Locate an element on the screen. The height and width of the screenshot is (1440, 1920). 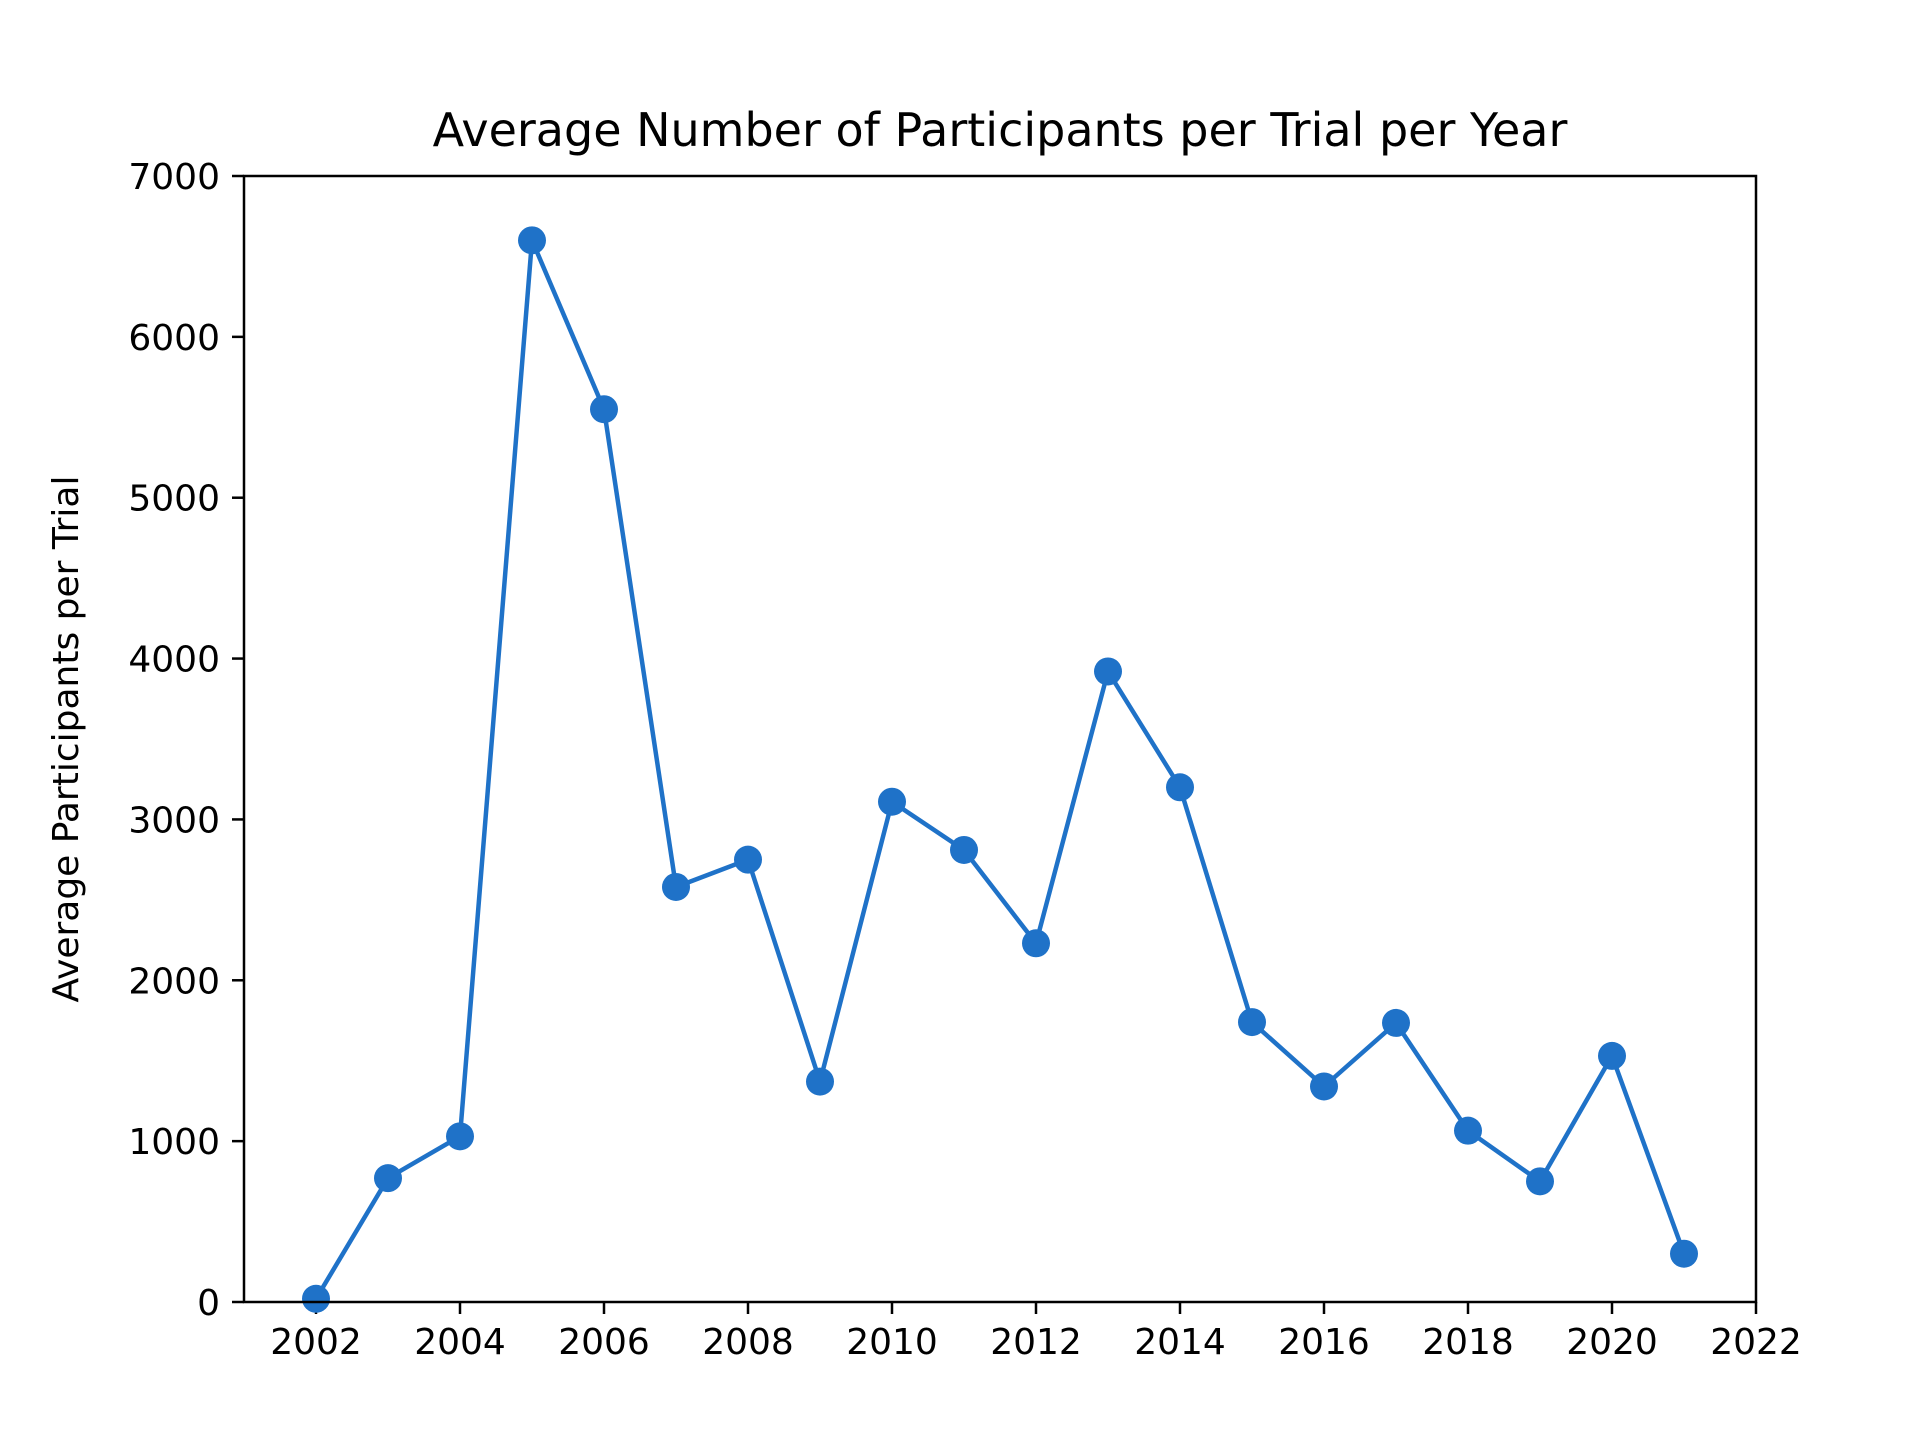
y-tick-label: 0 is located at coordinates (208, 1303).